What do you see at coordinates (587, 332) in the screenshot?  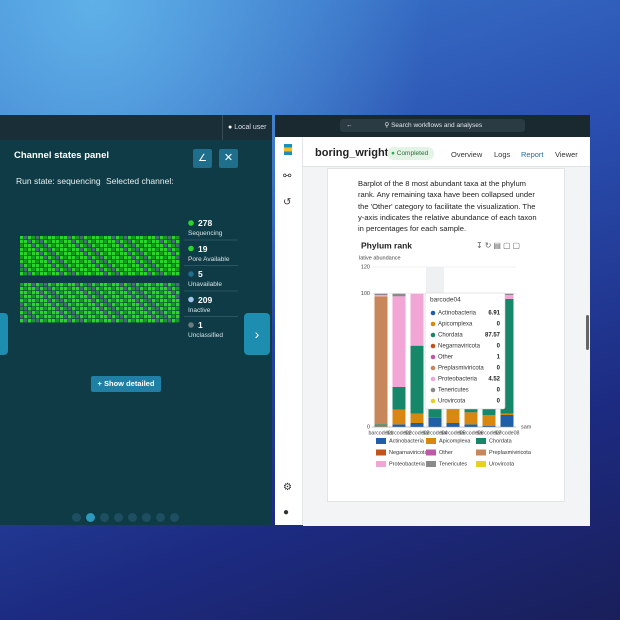 I see `scrollbar` at bounding box center [587, 332].